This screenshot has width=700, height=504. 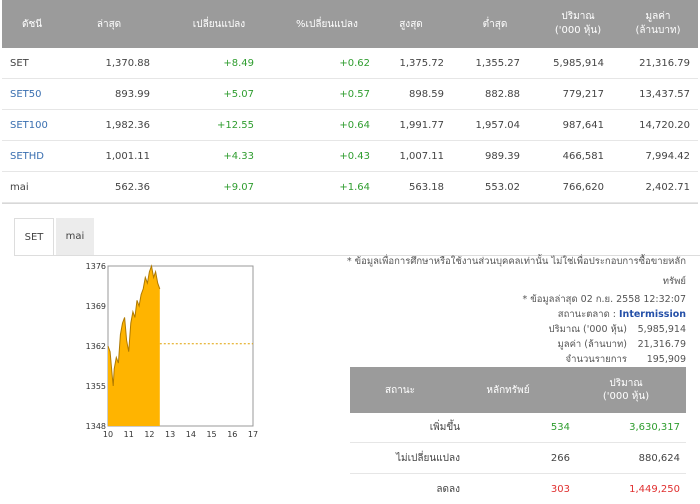 I want to click on status-label: ลดลง, so click(x=448, y=489).